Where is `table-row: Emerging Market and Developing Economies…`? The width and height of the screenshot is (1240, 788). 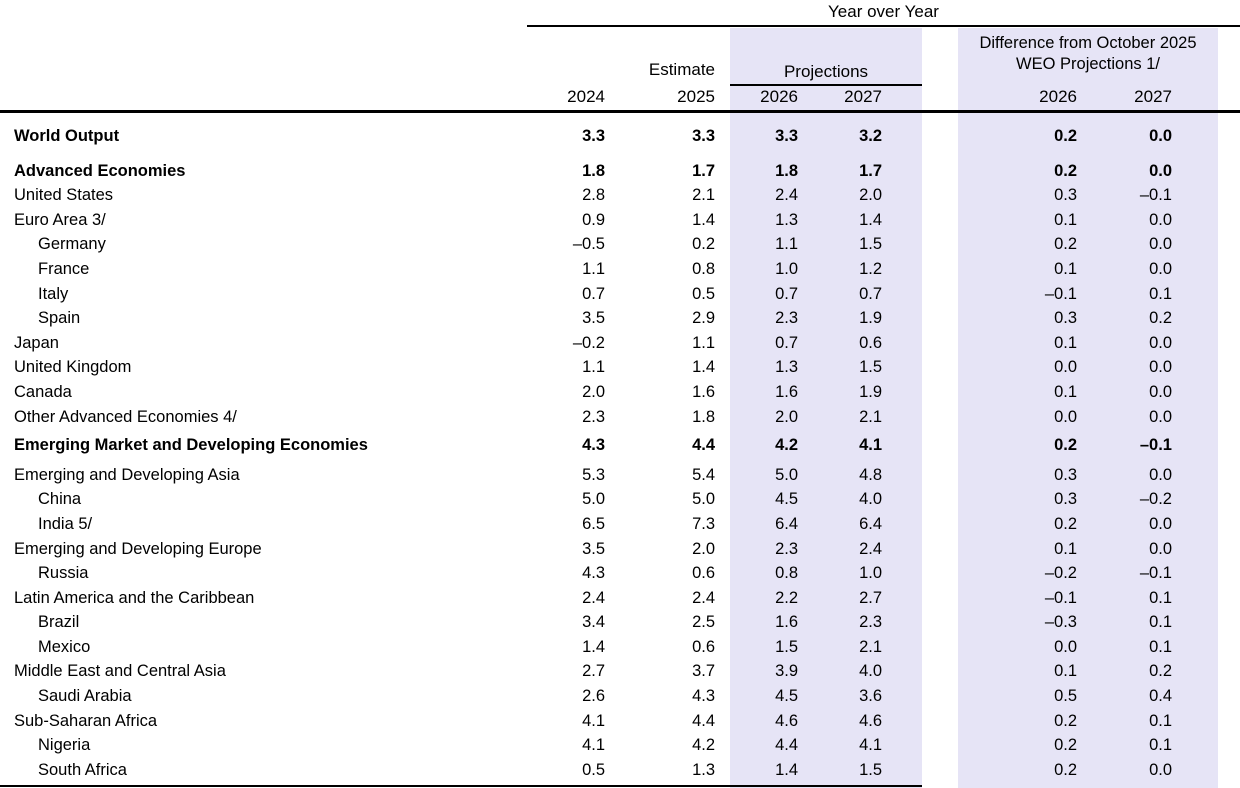
table-row: Emerging Market and Developing Economies… is located at coordinates (620, 445).